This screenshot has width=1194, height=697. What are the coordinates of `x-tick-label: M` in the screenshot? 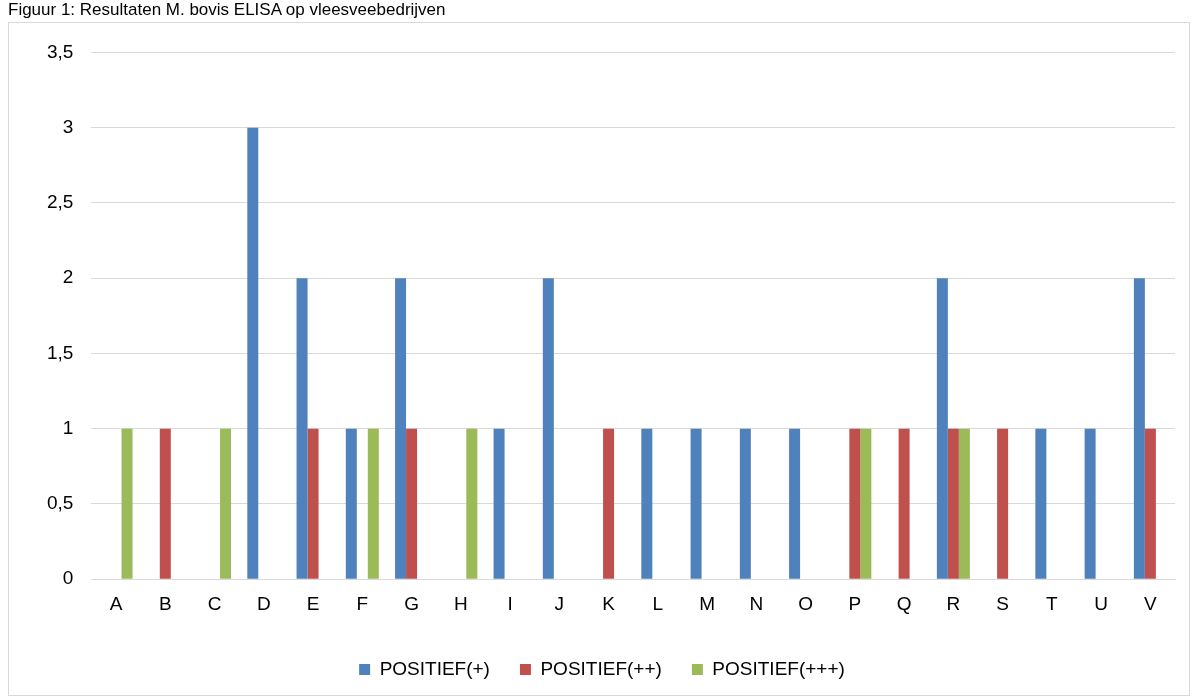 It's located at (707, 603).